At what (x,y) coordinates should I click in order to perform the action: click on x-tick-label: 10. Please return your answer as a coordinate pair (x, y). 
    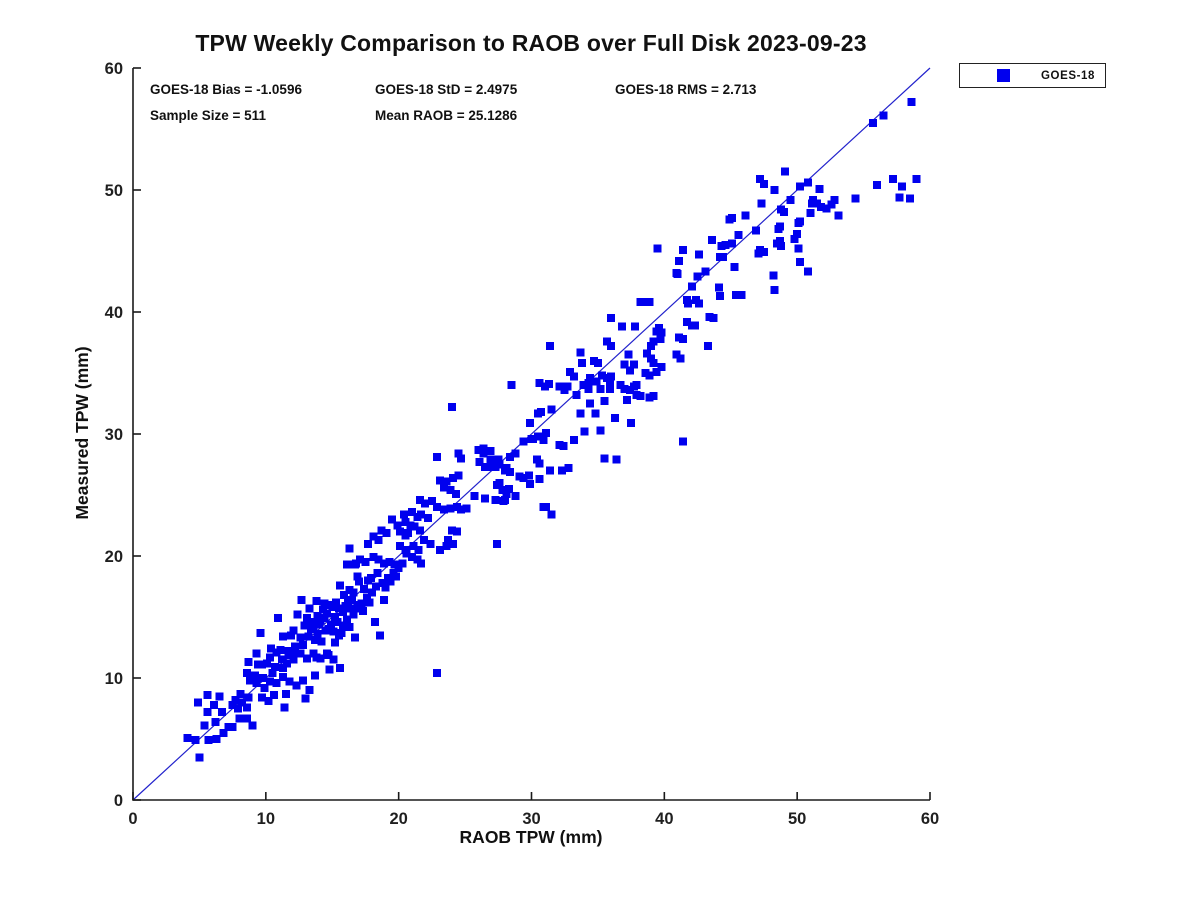
    Looking at the image, I should click on (266, 819).